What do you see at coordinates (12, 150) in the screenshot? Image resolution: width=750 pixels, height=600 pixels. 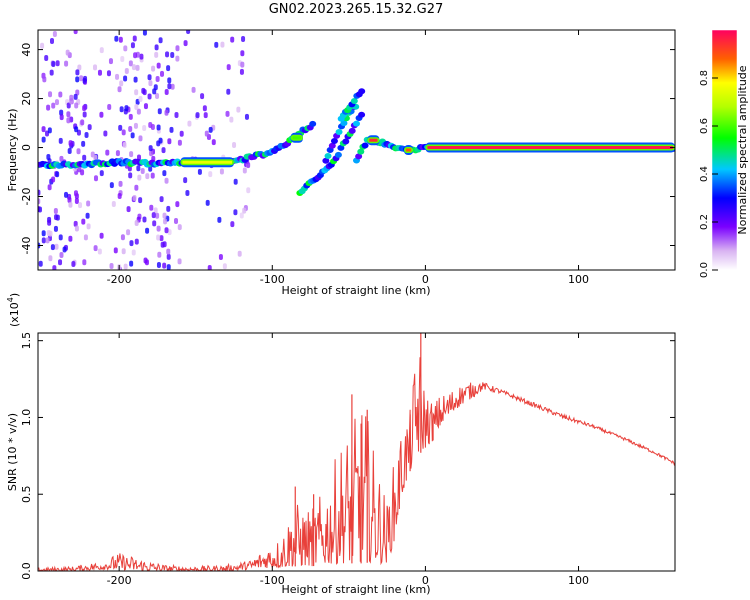 I see `spectrogram-y-axis-label: Frequency (Hz)` at bounding box center [12, 150].